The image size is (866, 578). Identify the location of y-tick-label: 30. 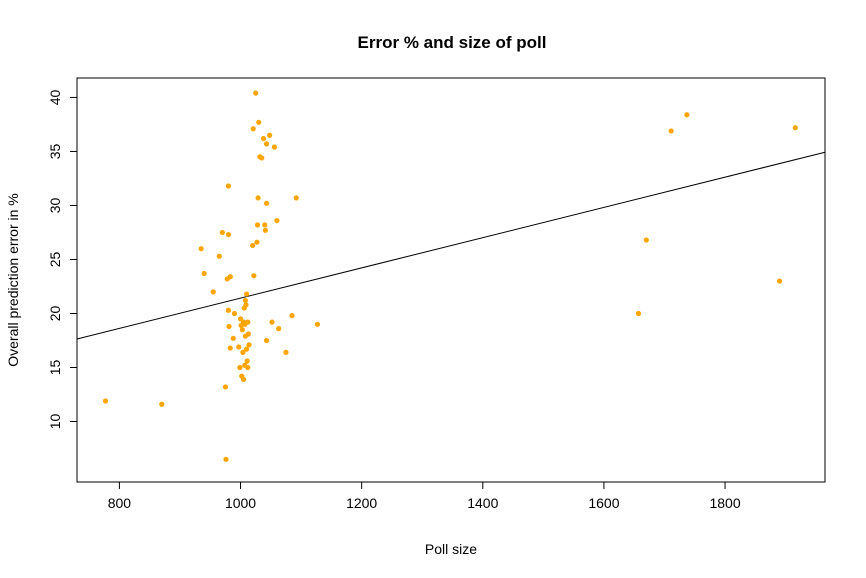
(55, 205).